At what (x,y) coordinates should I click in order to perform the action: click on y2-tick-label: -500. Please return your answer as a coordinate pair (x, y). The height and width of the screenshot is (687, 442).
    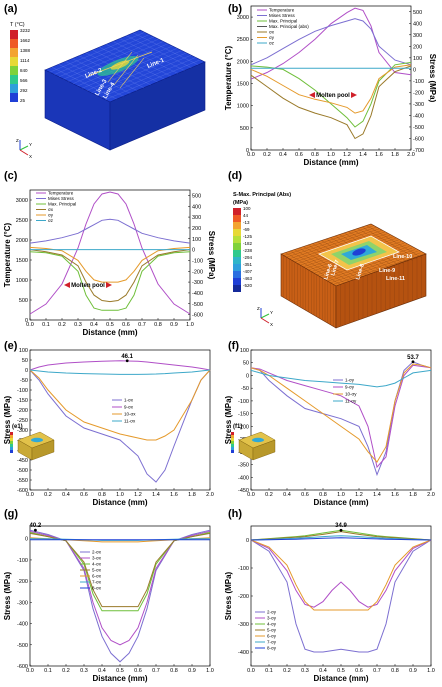
    Looking at the image, I should click on (418, 128).